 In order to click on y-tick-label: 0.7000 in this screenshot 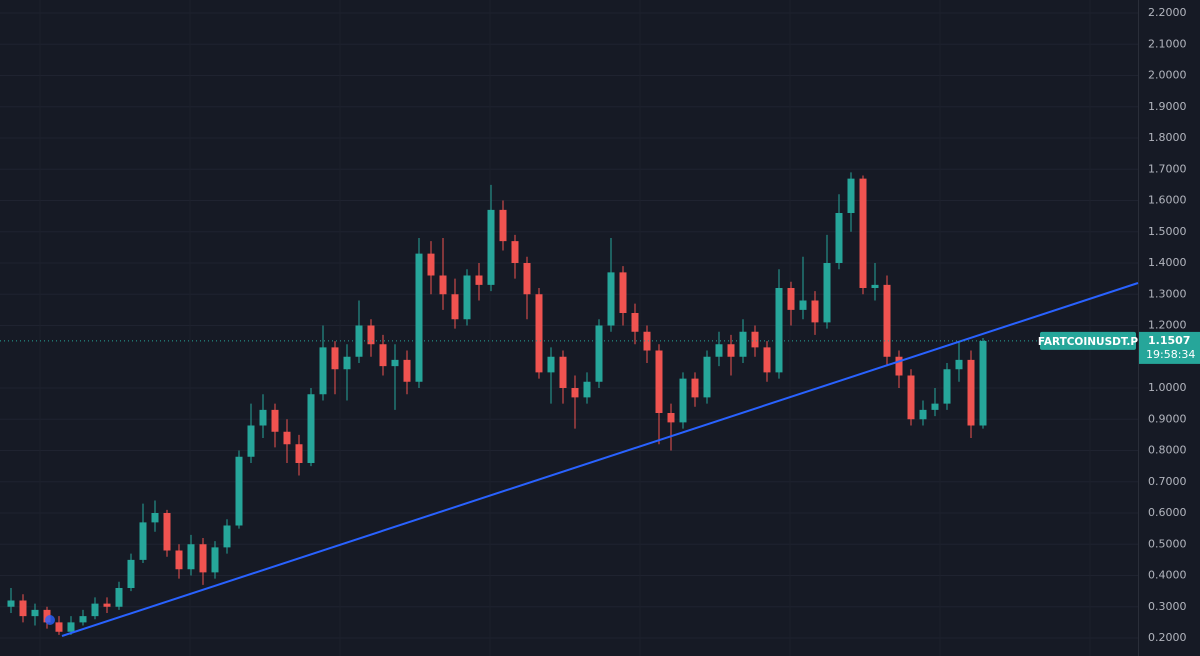, I will do `click(1167, 481)`.